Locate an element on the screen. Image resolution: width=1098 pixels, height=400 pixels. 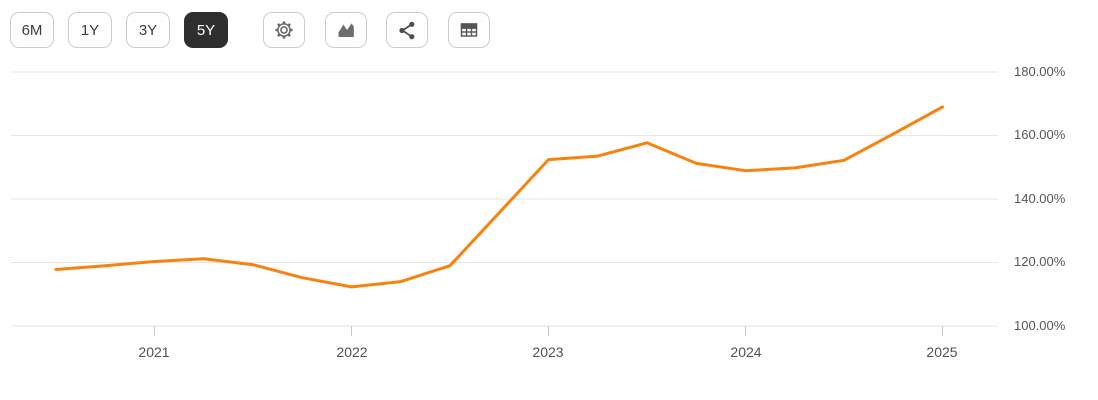
table-icon is located at coordinates (469, 30).